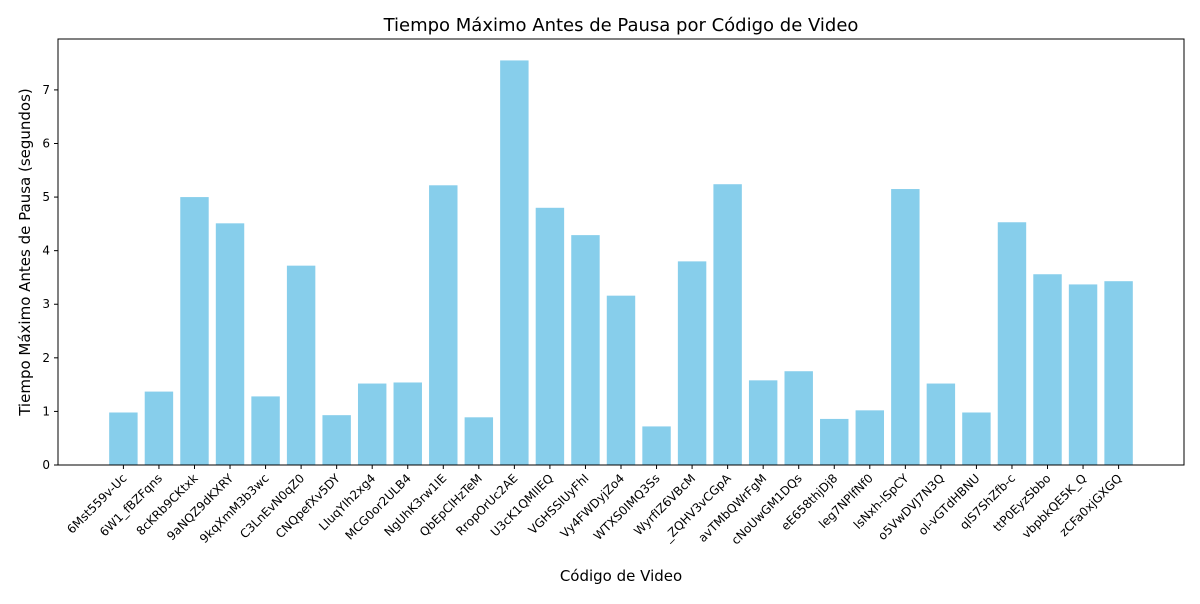 The width and height of the screenshot is (1200, 604). What do you see at coordinates (621, 576) in the screenshot?
I see `x-axis-label: Código de Video` at bounding box center [621, 576].